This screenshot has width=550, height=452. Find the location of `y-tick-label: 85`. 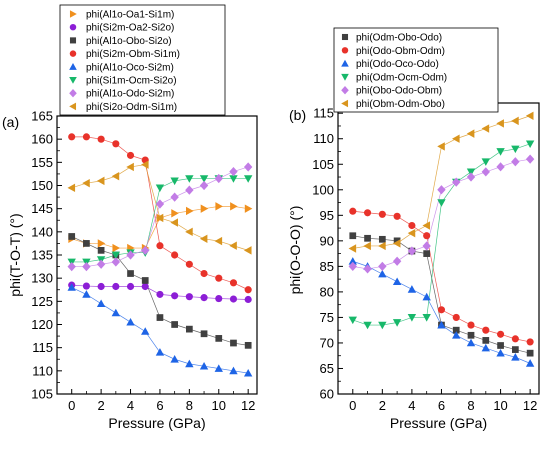

y-tick-label: 85 is located at coordinates (327, 266).